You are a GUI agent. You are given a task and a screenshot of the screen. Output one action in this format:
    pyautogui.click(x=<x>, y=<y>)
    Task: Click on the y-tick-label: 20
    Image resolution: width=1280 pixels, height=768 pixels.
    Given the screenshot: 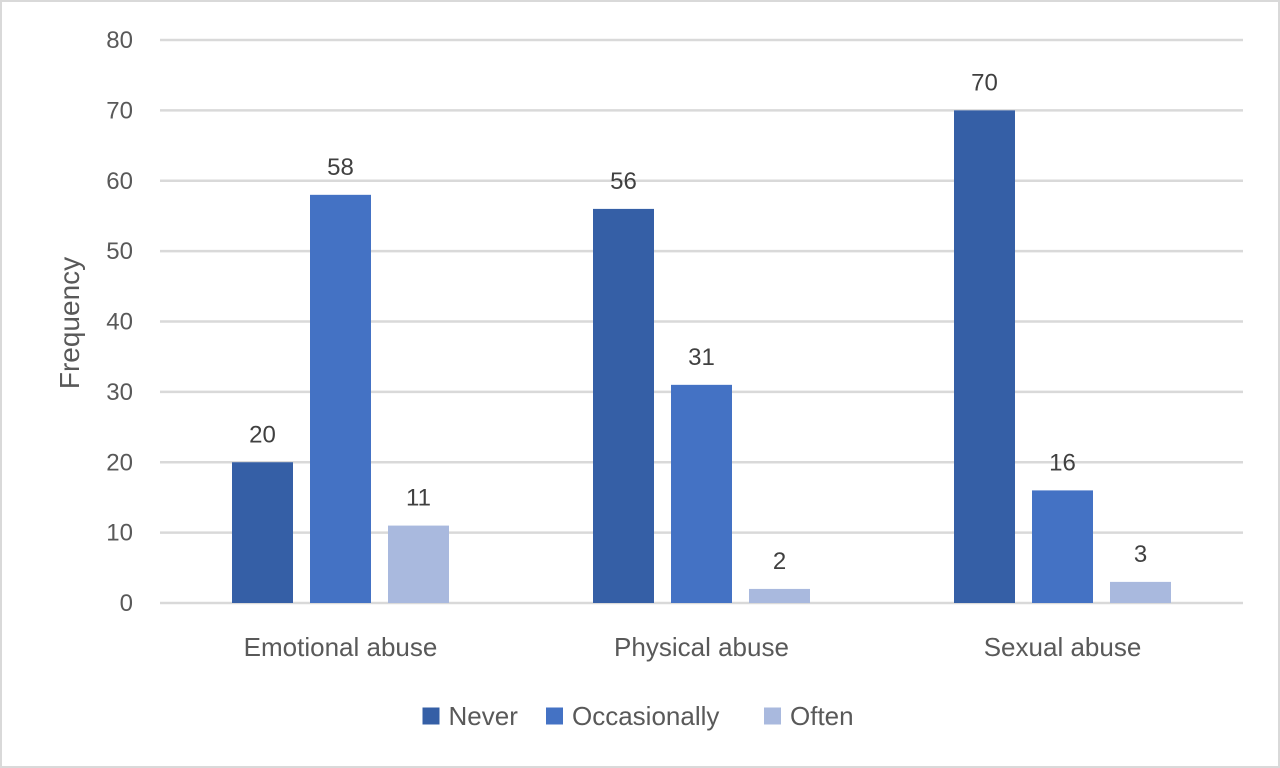 What is the action you would take?
    pyautogui.click(x=119, y=462)
    